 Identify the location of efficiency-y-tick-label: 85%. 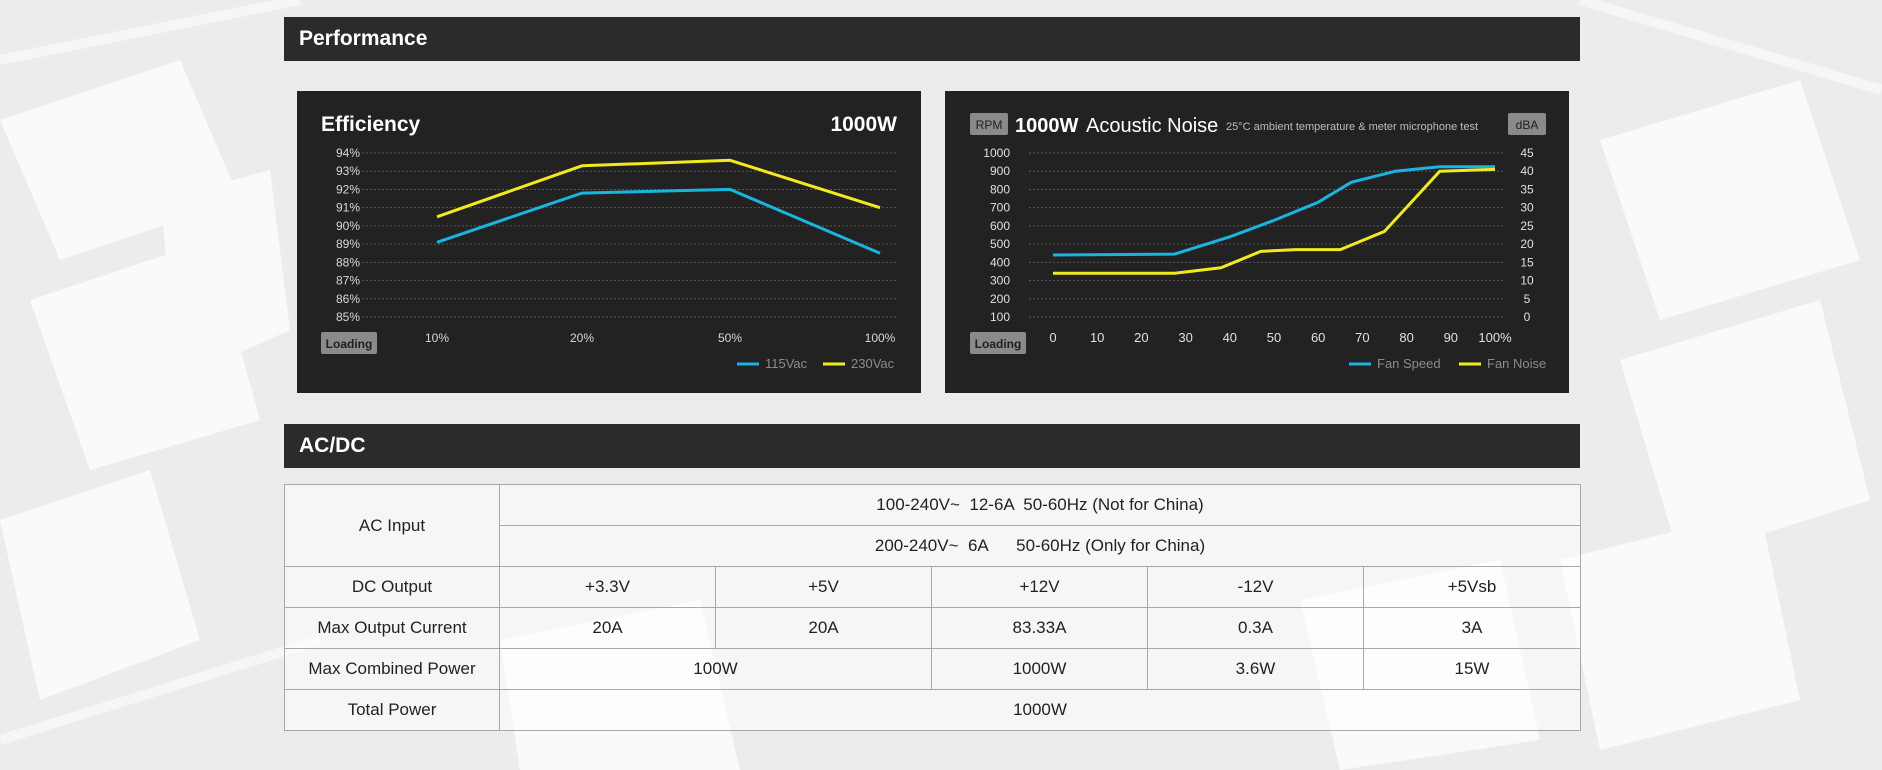
(348, 317).